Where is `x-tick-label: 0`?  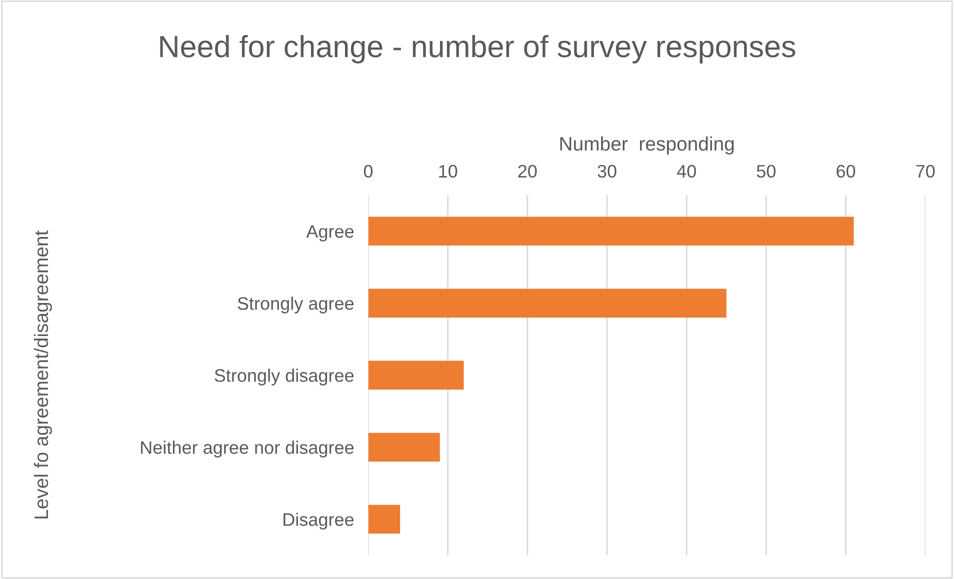 x-tick-label: 0 is located at coordinates (368, 171).